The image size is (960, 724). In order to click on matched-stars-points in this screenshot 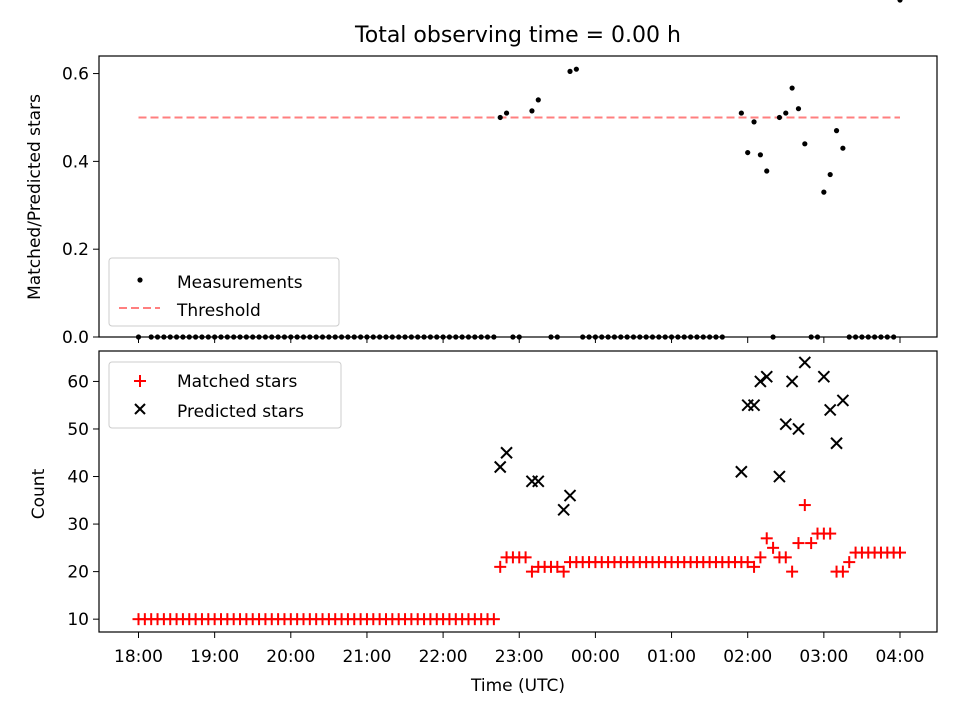, I will do `click(519, 562)`.